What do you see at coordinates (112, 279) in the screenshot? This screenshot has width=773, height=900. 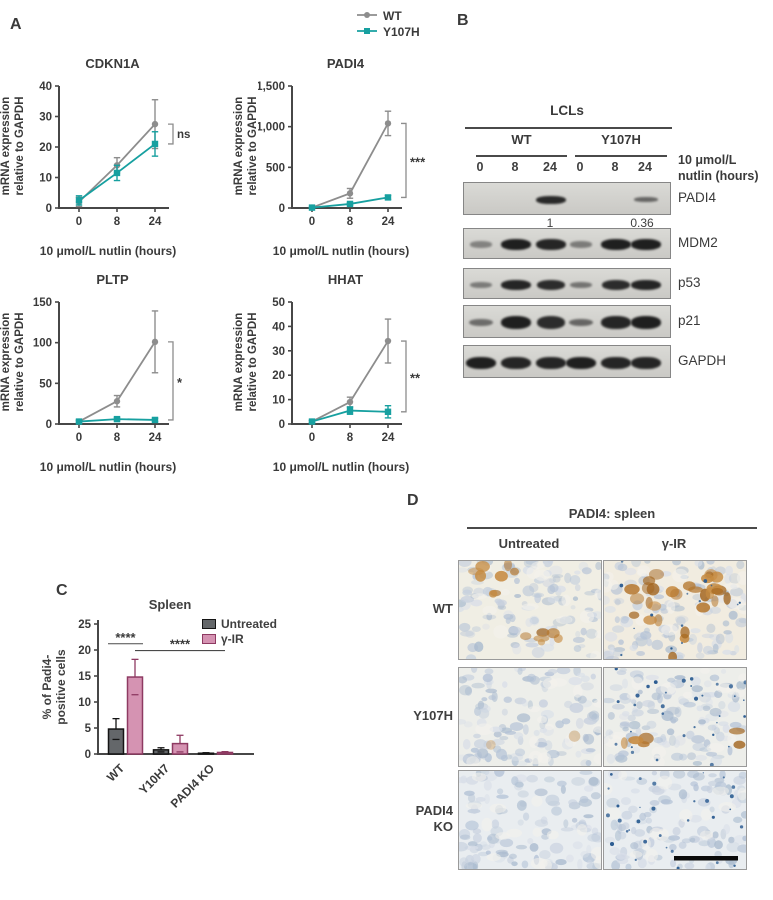 I see `chart-title: PLTP` at bounding box center [112, 279].